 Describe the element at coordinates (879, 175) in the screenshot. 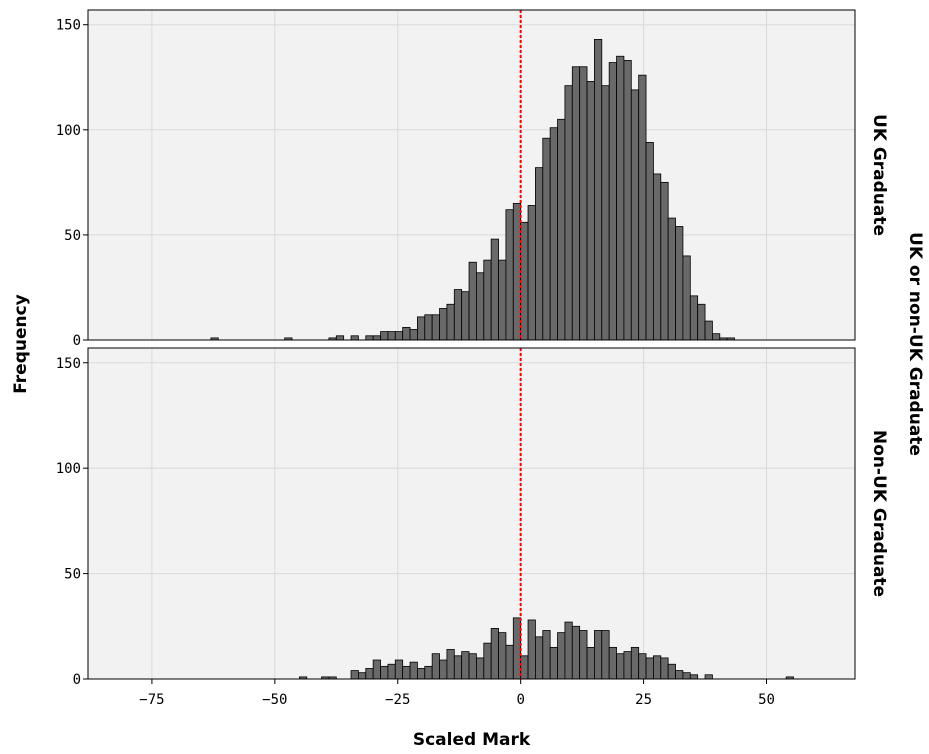

I see `facet-label-uk-graduate: UK Graduate` at that location.